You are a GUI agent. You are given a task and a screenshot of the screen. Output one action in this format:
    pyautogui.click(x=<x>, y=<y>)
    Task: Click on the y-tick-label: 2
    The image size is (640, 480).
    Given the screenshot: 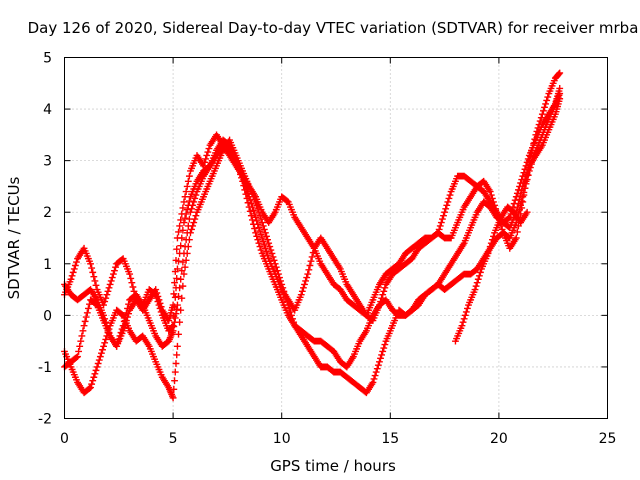 What is the action you would take?
    pyautogui.click(x=47, y=213)
    